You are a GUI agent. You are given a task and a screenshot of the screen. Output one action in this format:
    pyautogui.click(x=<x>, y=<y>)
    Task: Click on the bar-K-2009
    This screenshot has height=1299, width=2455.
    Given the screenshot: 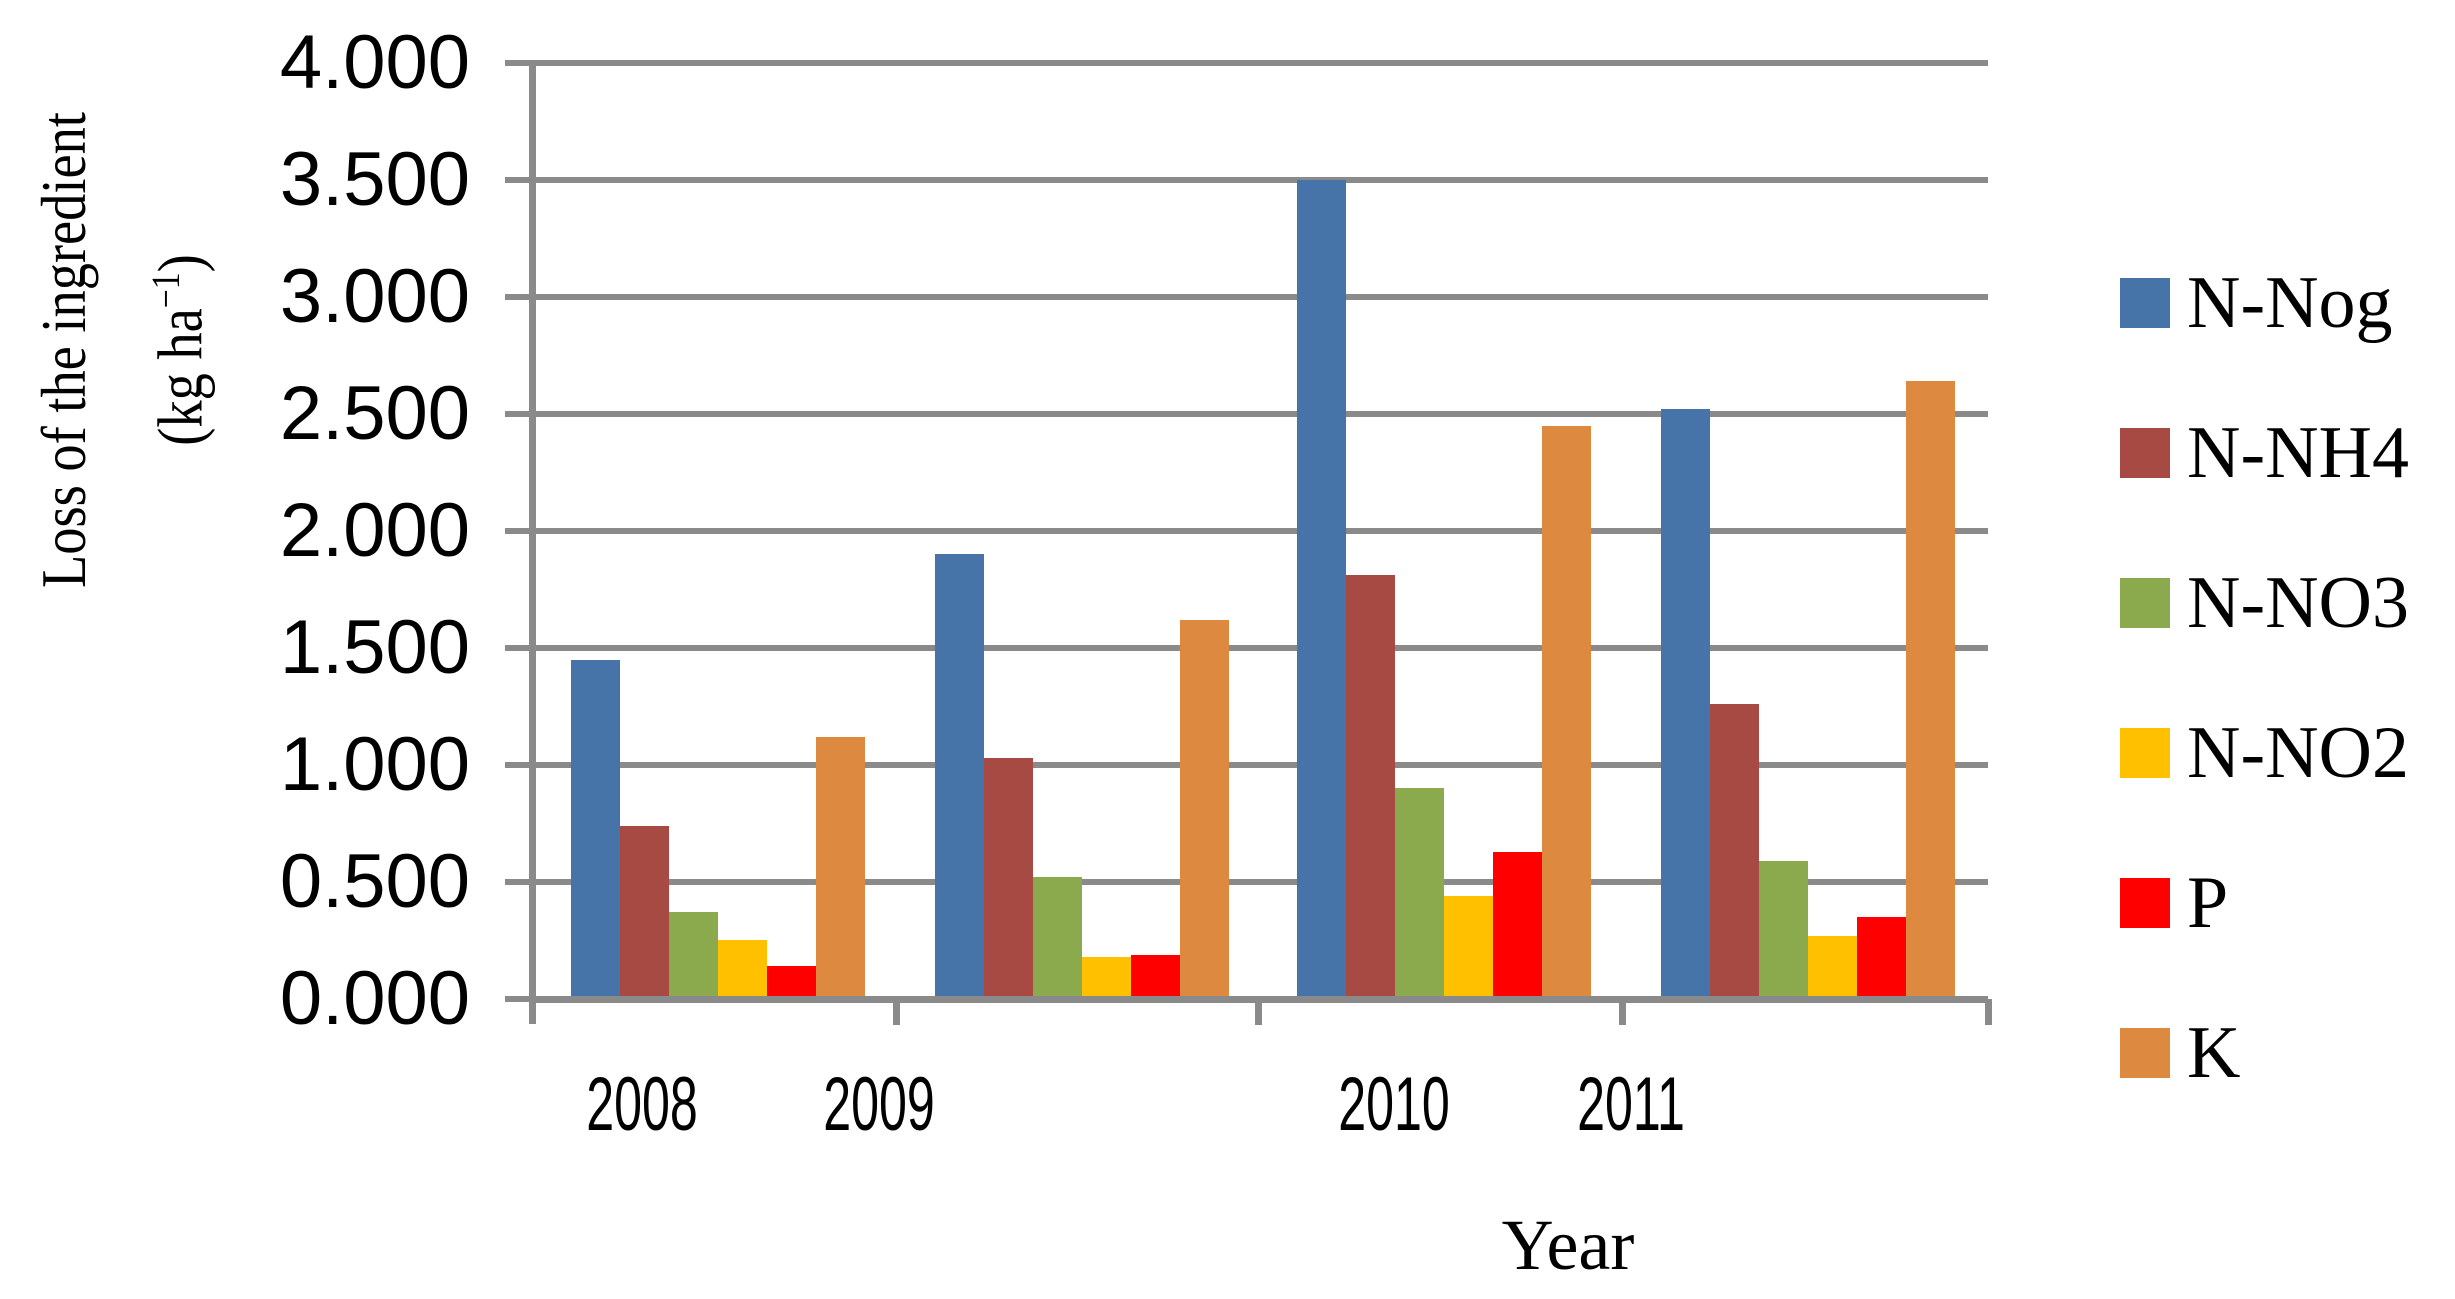 What is the action you would take?
    pyautogui.click(x=1204, y=809)
    